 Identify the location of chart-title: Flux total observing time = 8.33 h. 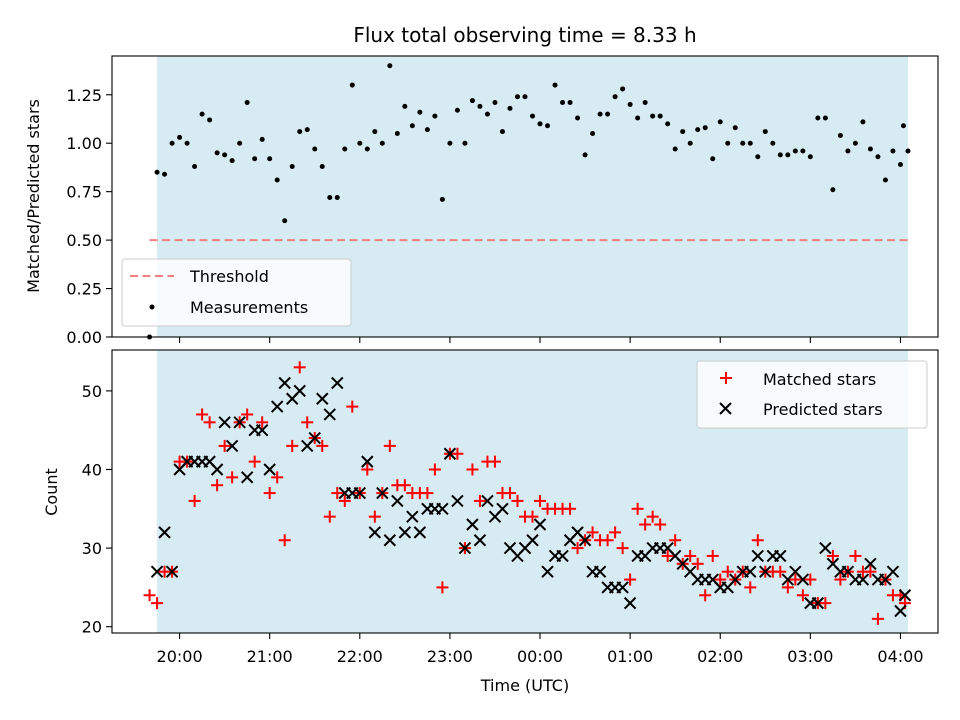
(524, 35).